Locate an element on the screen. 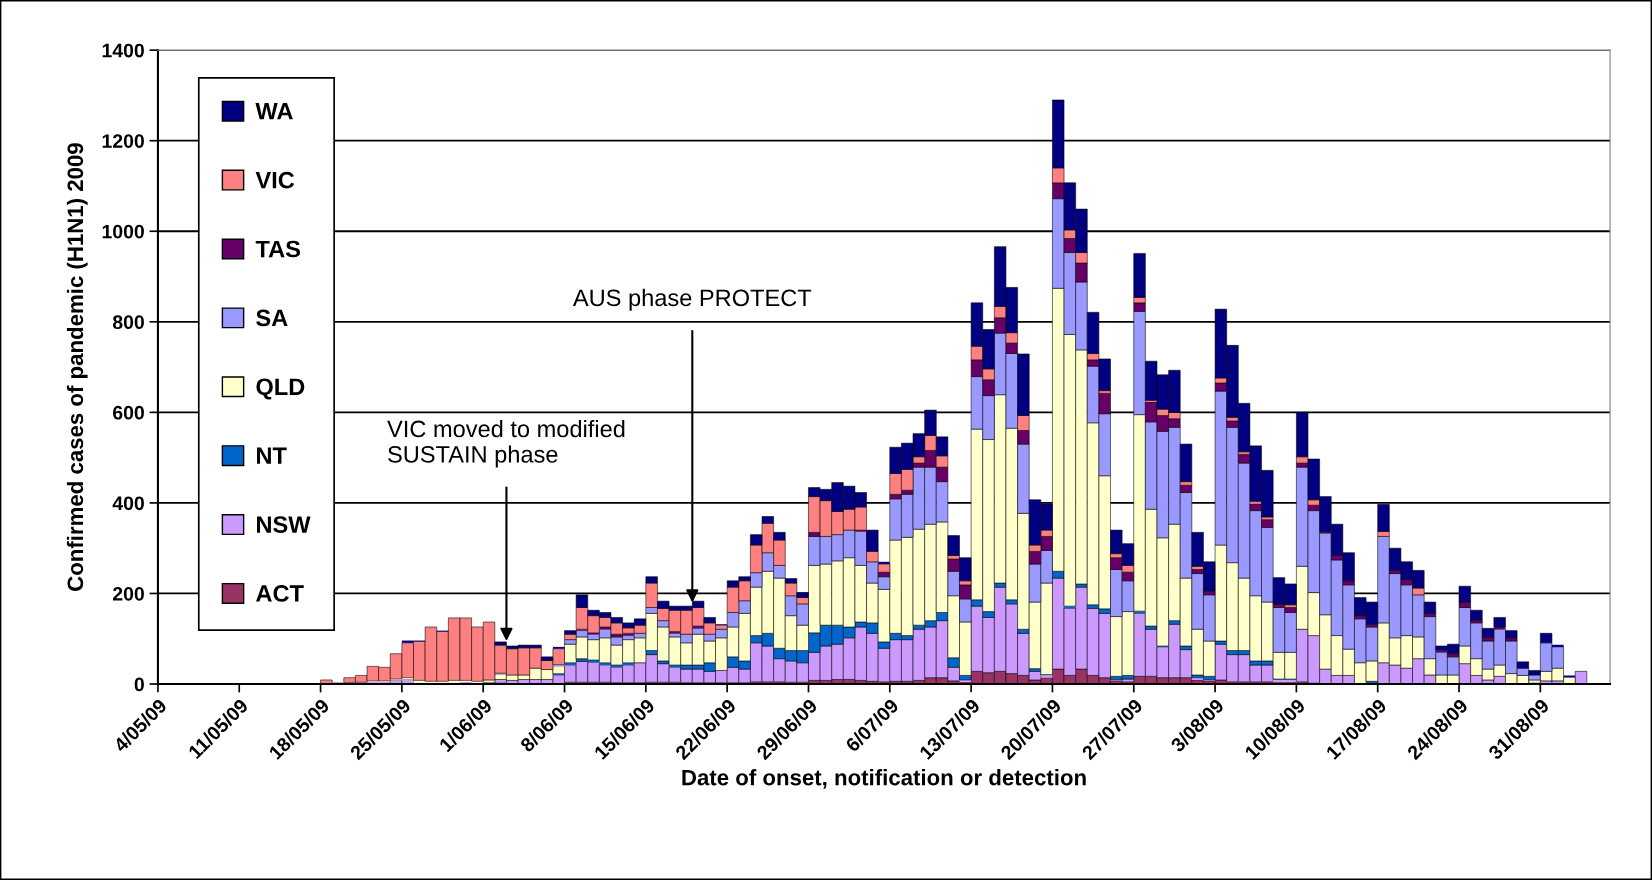 The image size is (1652, 880). y-tick-label: 1200 is located at coordinates (123, 141).